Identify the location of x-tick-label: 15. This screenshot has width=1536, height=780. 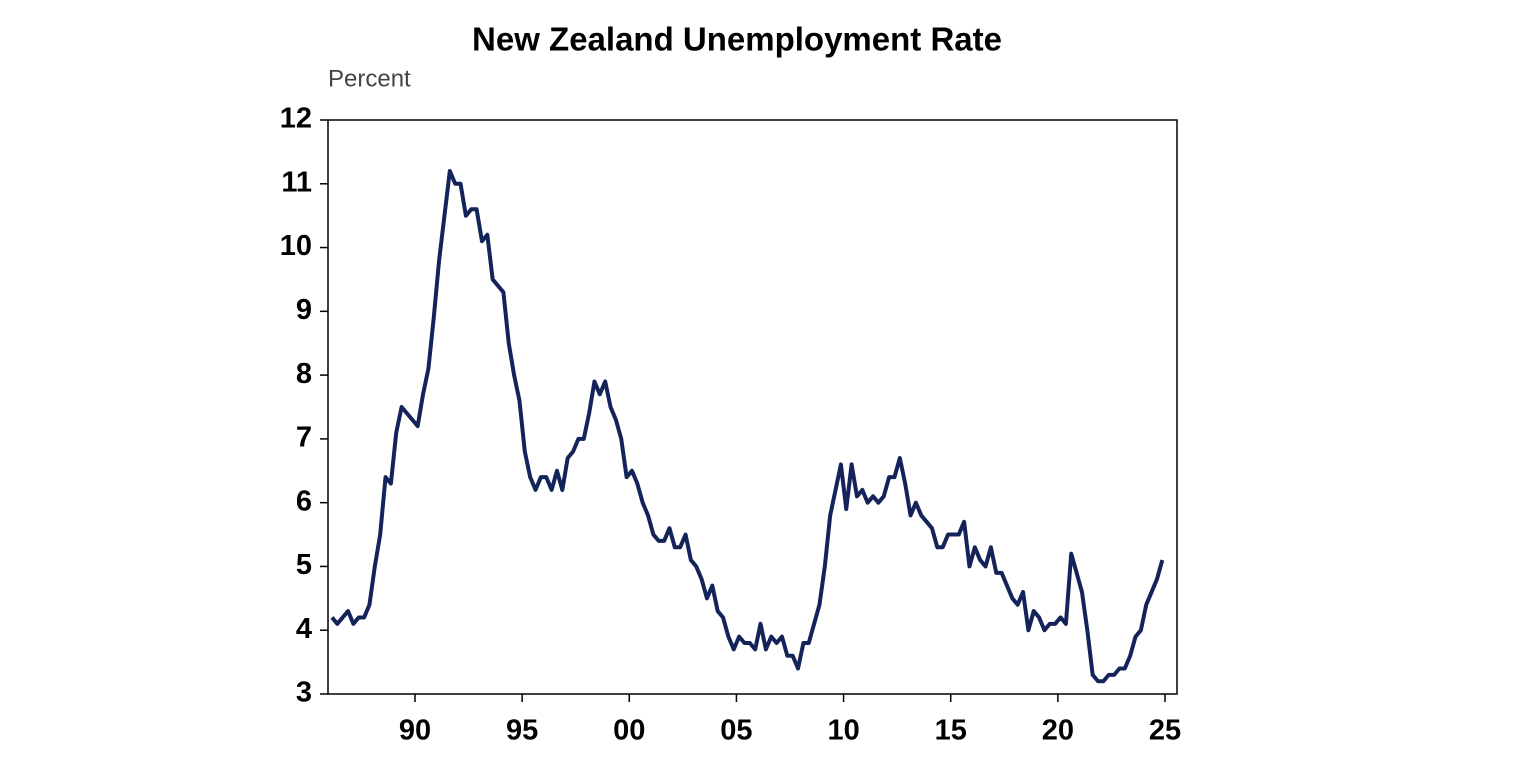
(951, 731).